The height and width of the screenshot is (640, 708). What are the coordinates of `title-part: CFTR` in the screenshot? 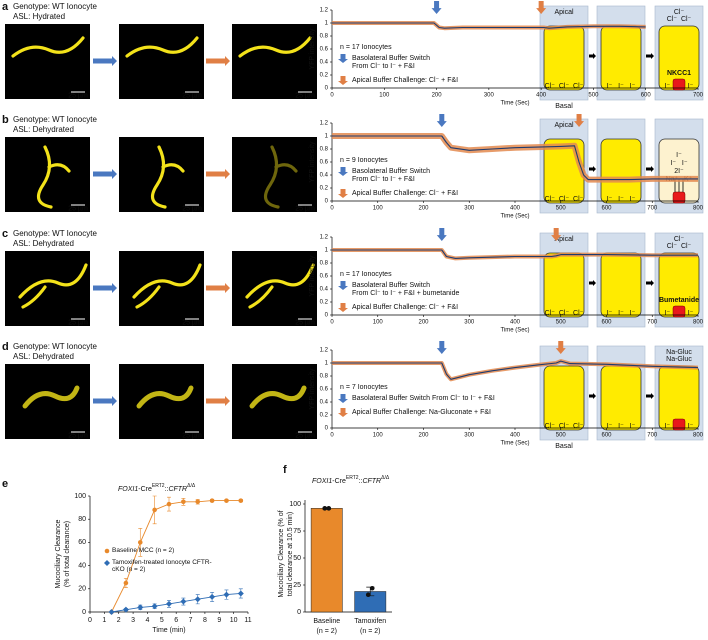 It's located at (371, 481).